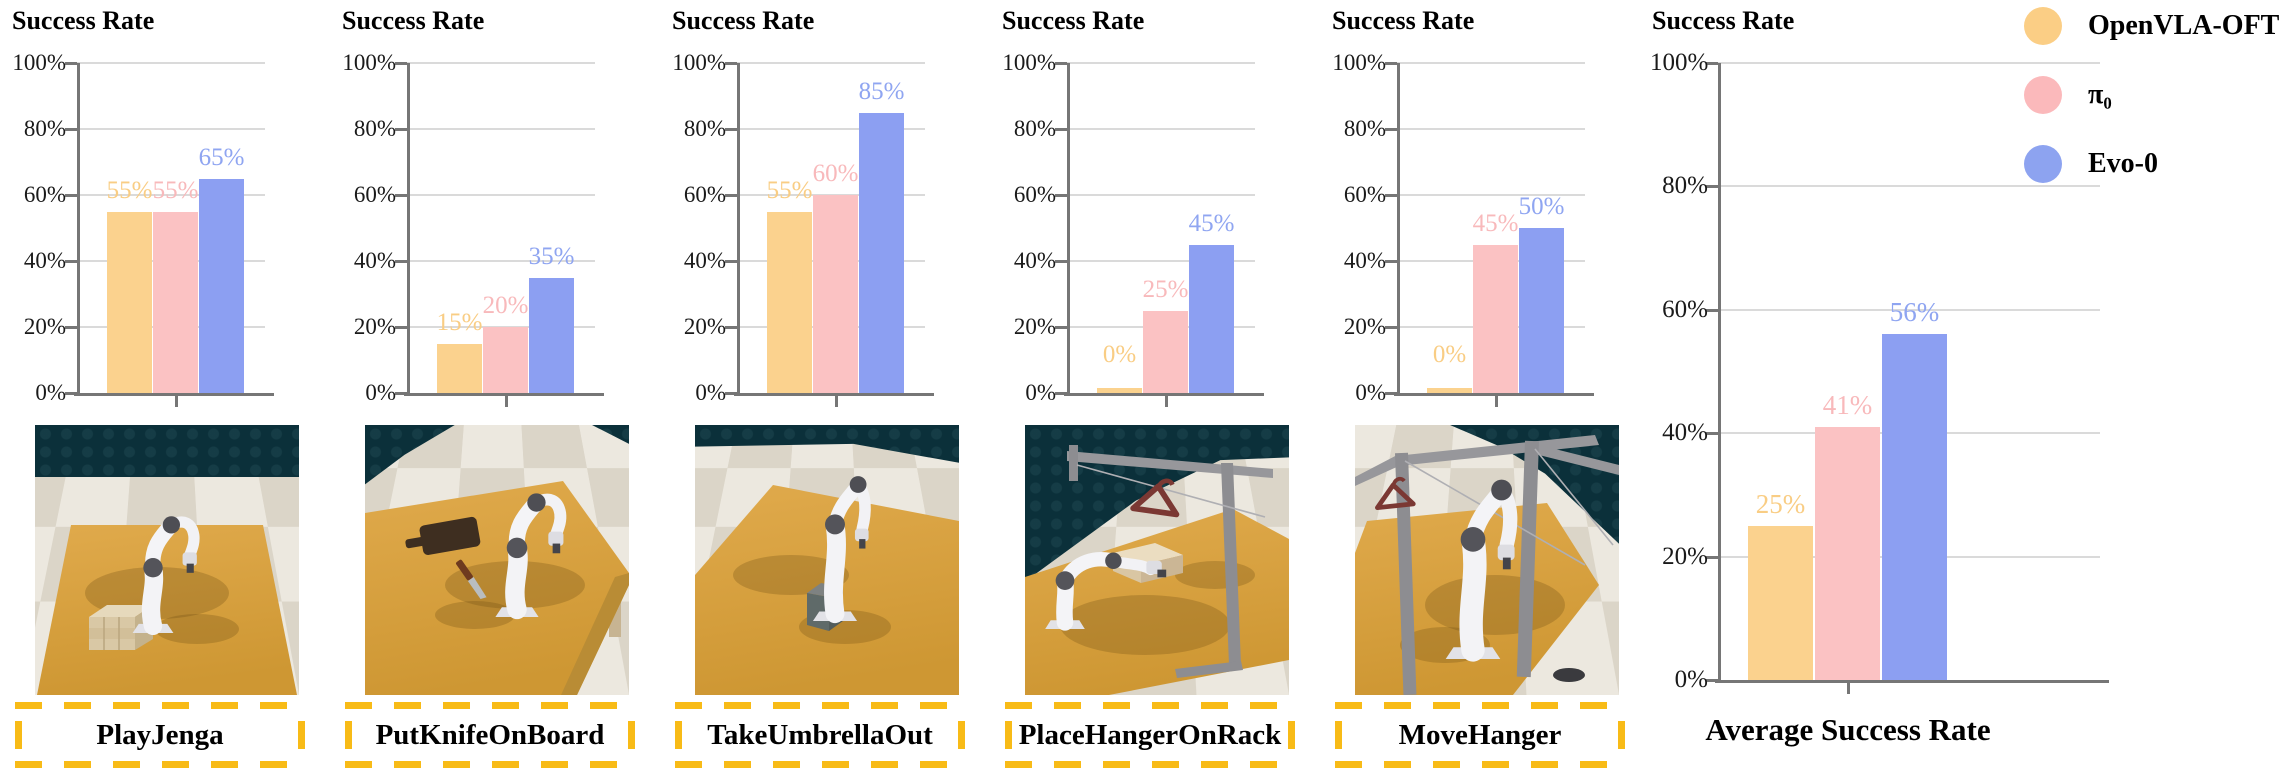 This screenshot has width=2288, height=776. Describe the element at coordinates (1150, 734) in the screenshot. I see `task-name: PlaceHangerOnRack` at that location.